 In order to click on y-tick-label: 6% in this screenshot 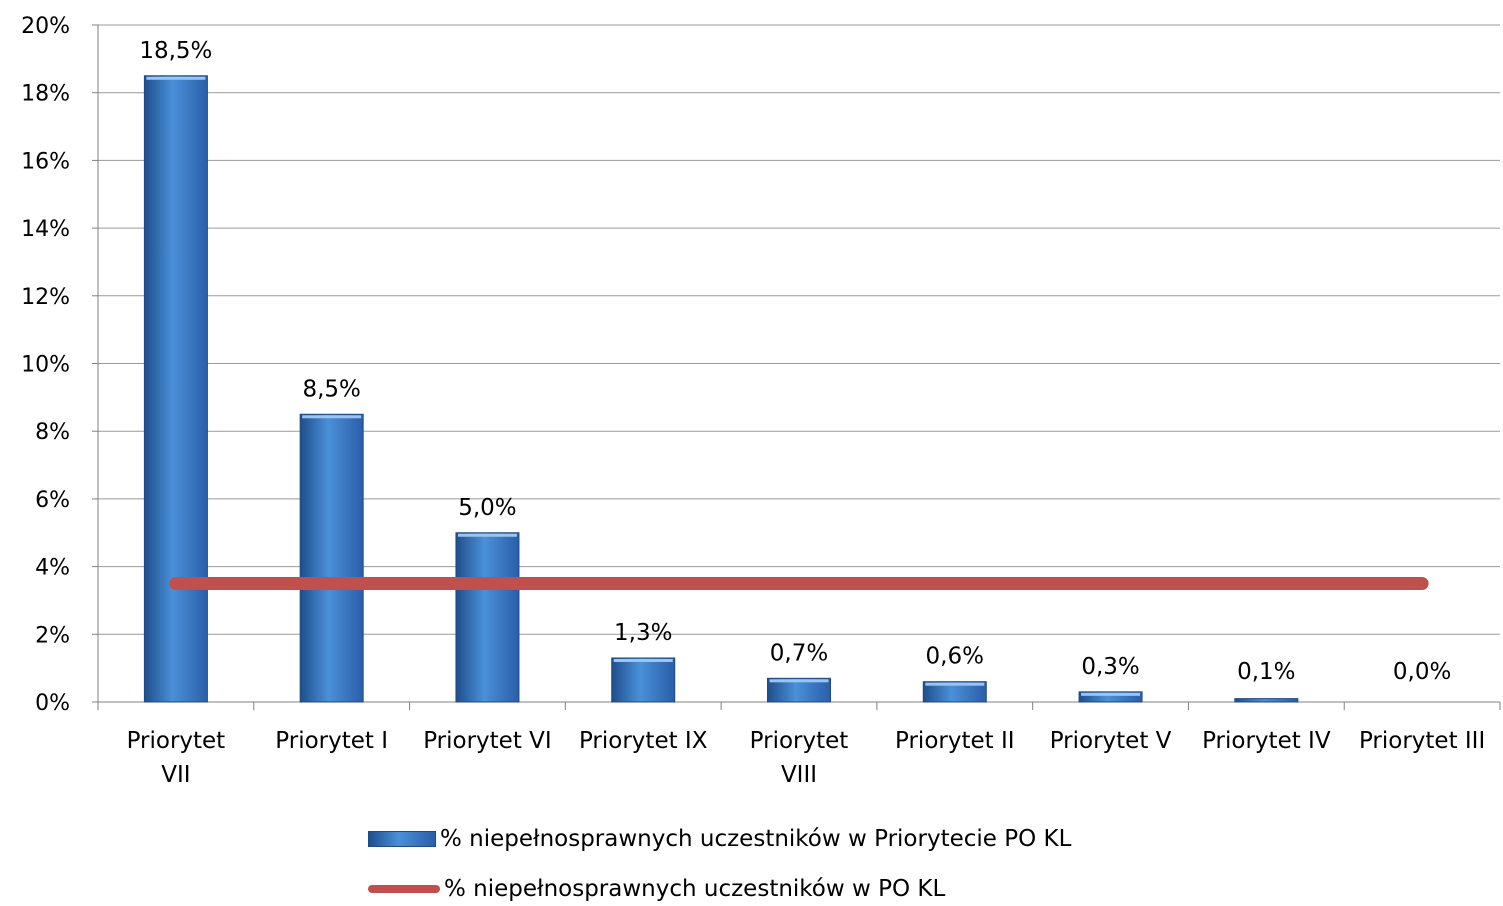, I will do `click(52, 500)`.